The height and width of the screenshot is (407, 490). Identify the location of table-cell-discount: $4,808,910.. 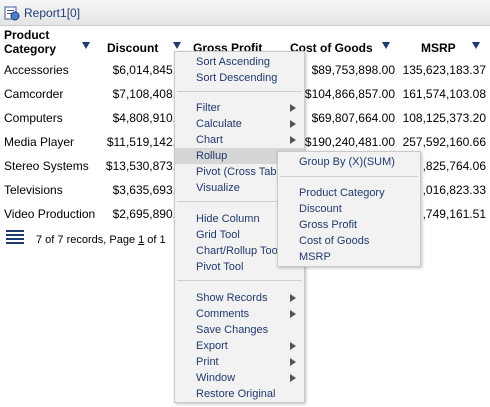
(144, 118).